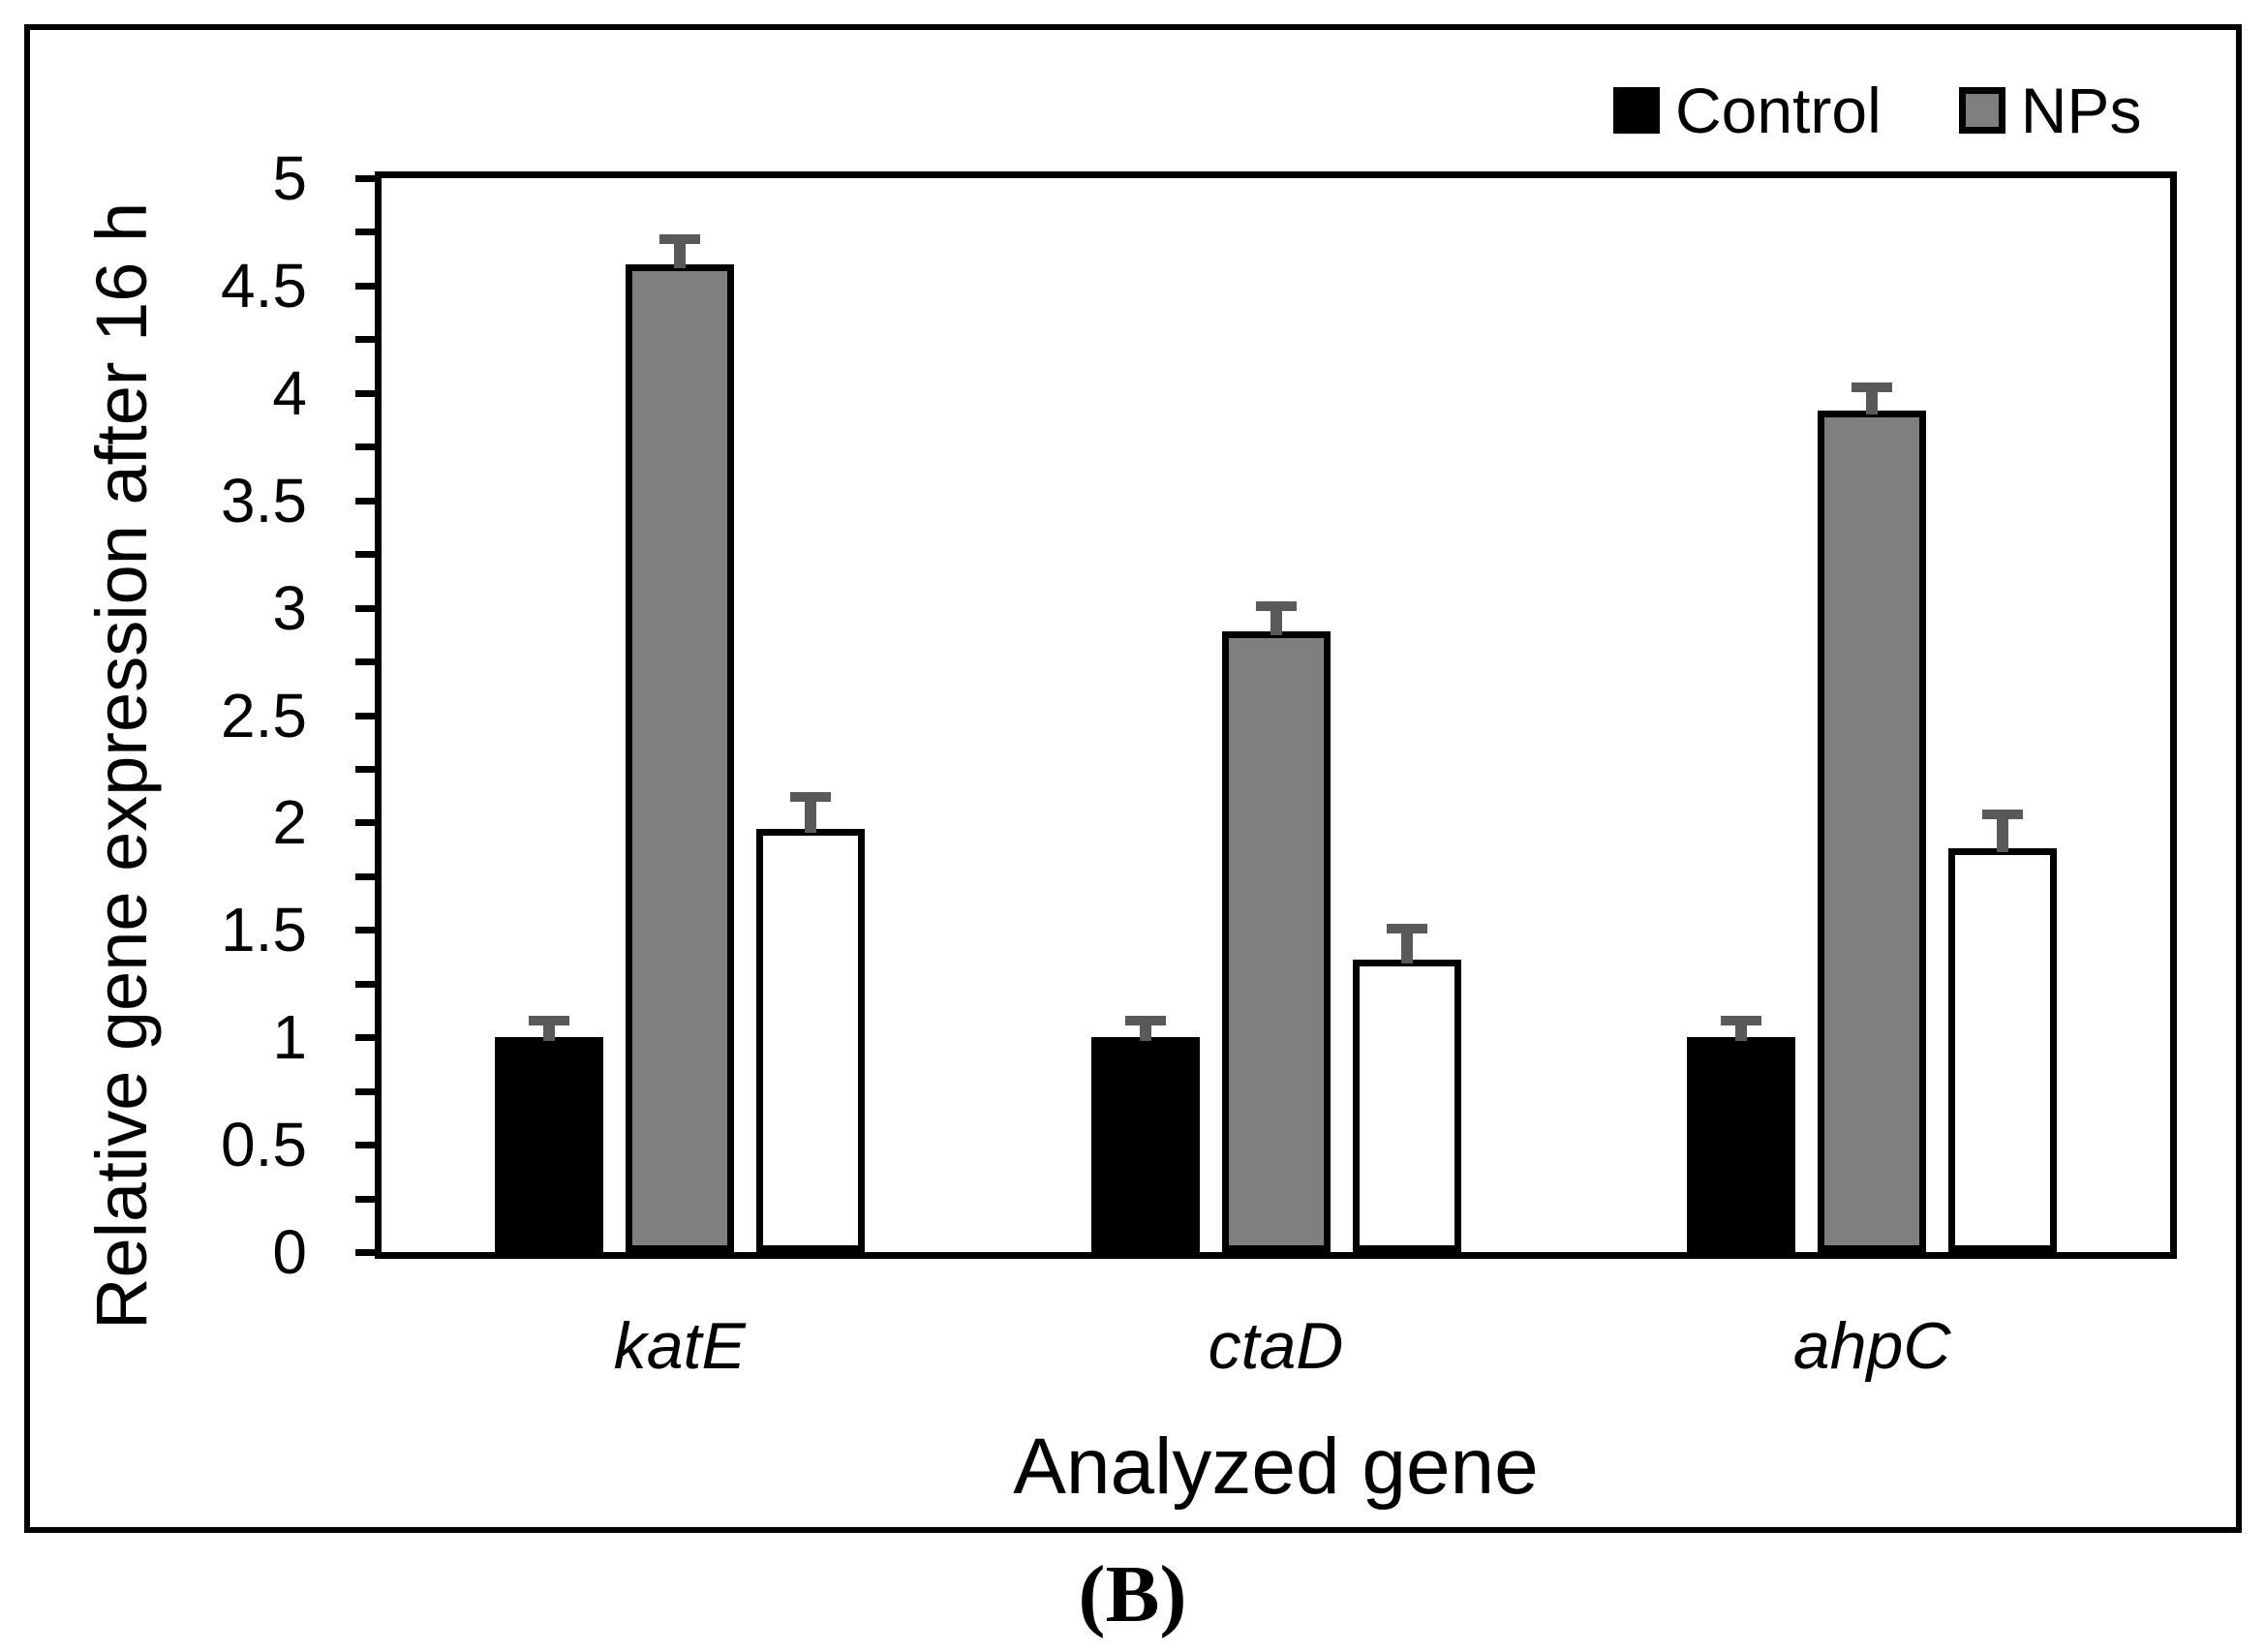 This screenshot has height=1652, width=2265. Describe the element at coordinates (121, 766) in the screenshot. I see `y-axis-title: Relative gene expression after 16 h` at that location.